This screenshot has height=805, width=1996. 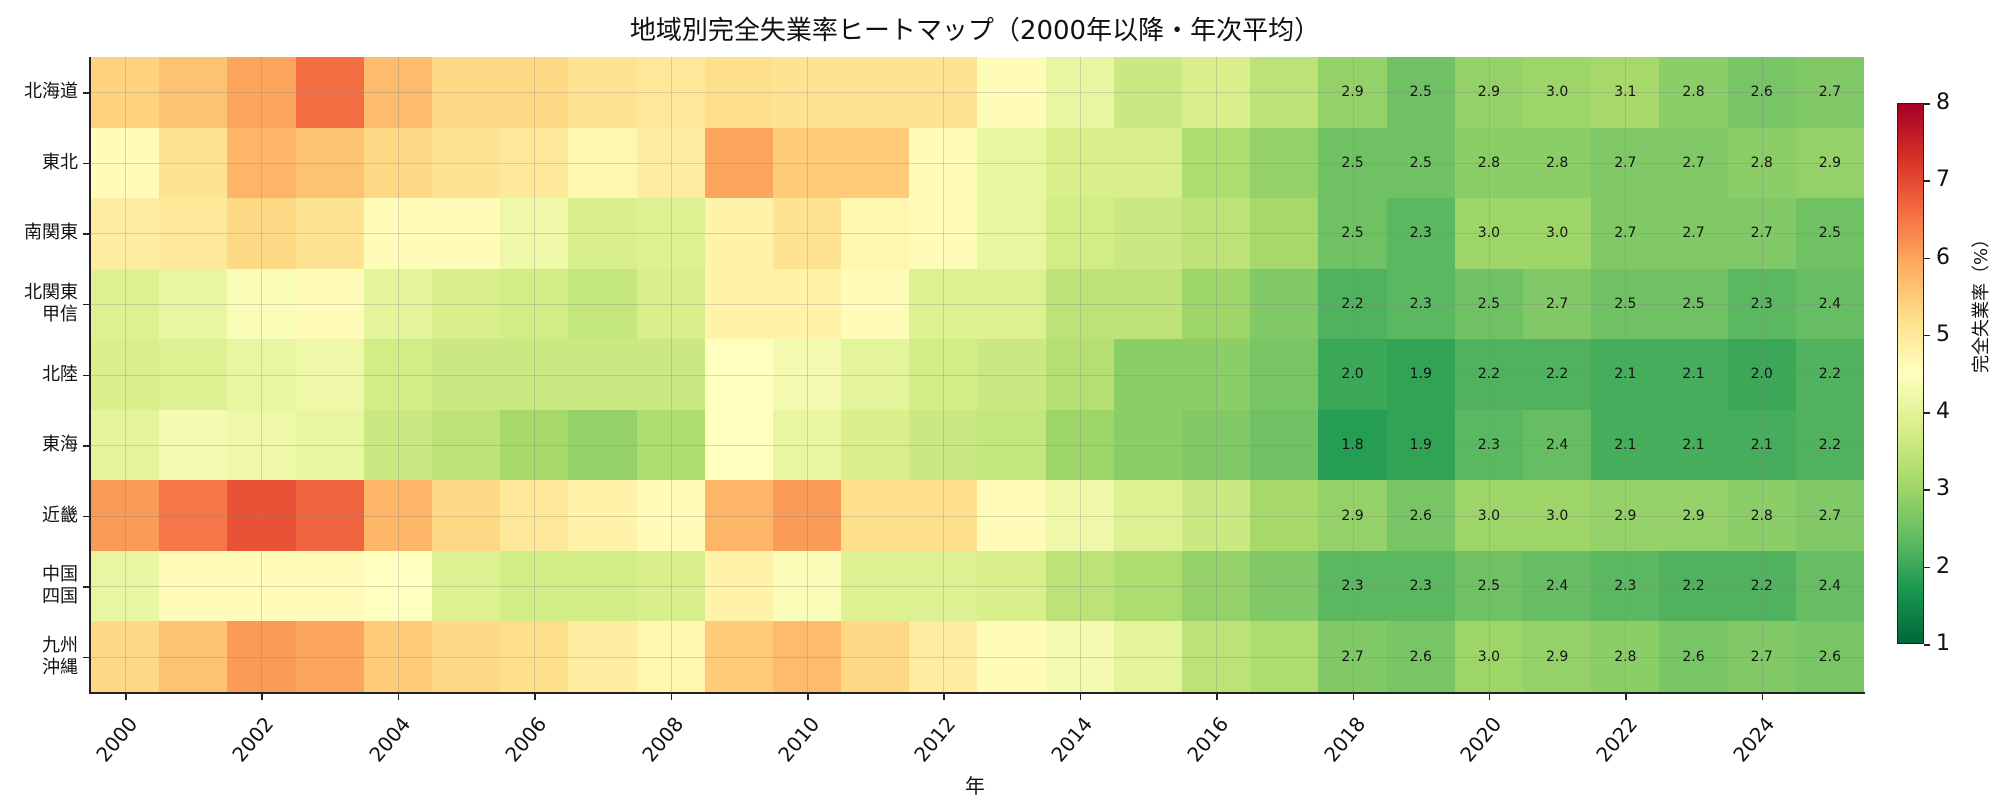 What do you see at coordinates (1943, 334) in the screenshot?
I see `colorbar-tick-label: 5` at bounding box center [1943, 334].